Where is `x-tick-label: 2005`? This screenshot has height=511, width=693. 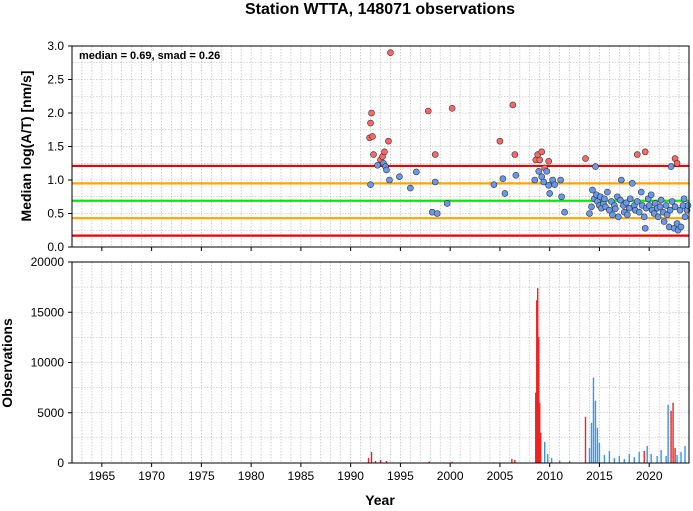 x-tick-label: 2005 is located at coordinates (500, 476).